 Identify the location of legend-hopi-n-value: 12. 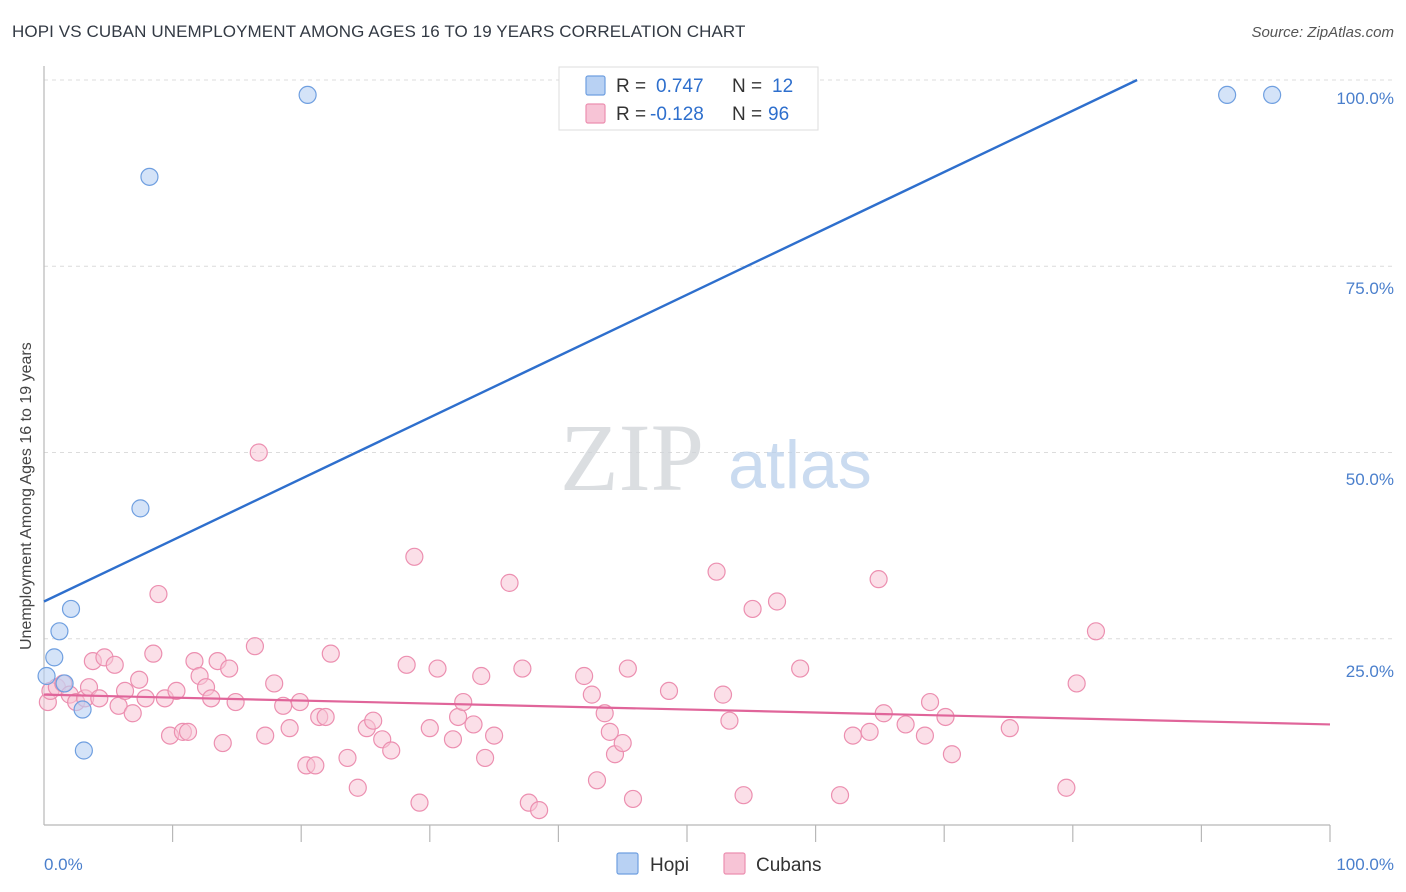
(782, 86).